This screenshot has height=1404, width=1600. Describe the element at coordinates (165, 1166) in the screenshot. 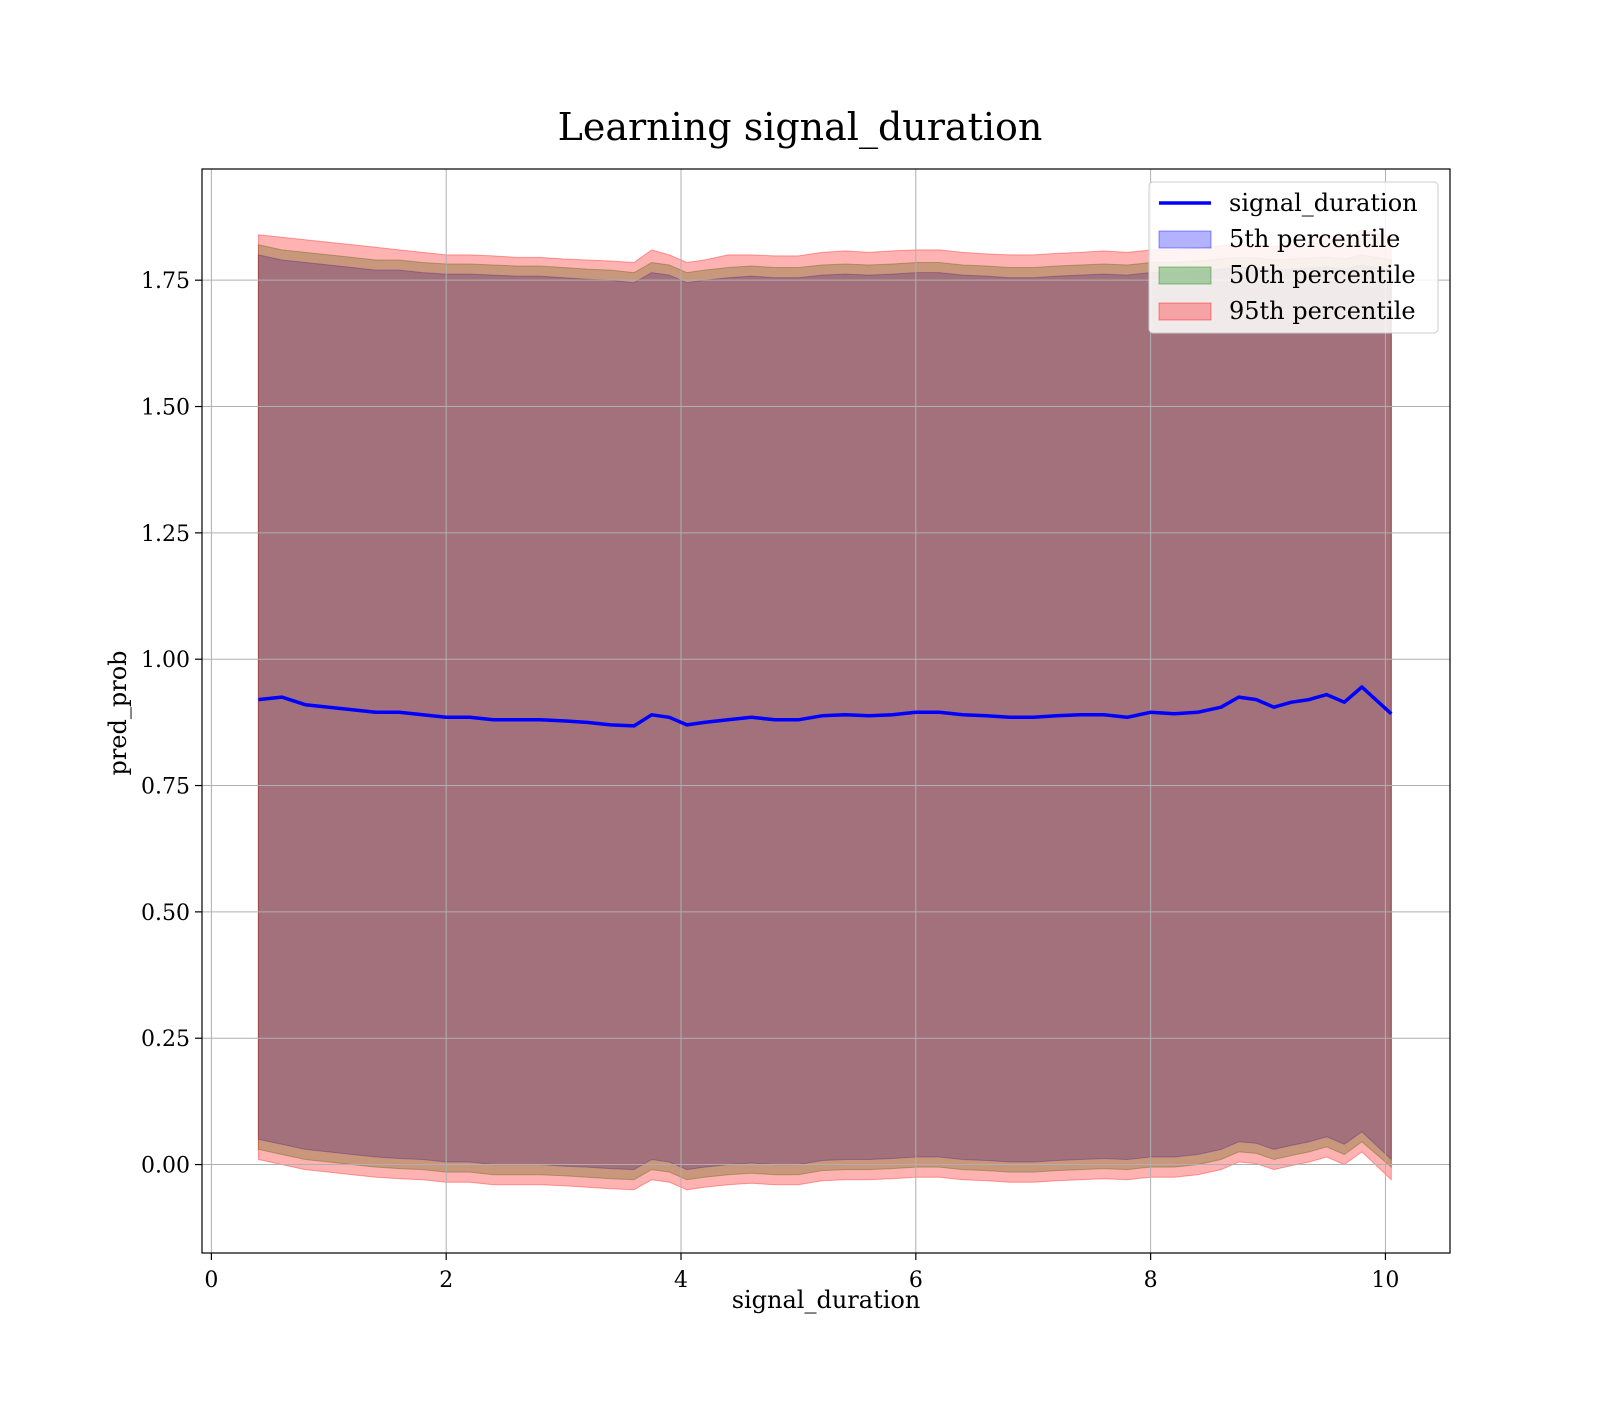

I see `y-tick-label: 0.00` at that location.